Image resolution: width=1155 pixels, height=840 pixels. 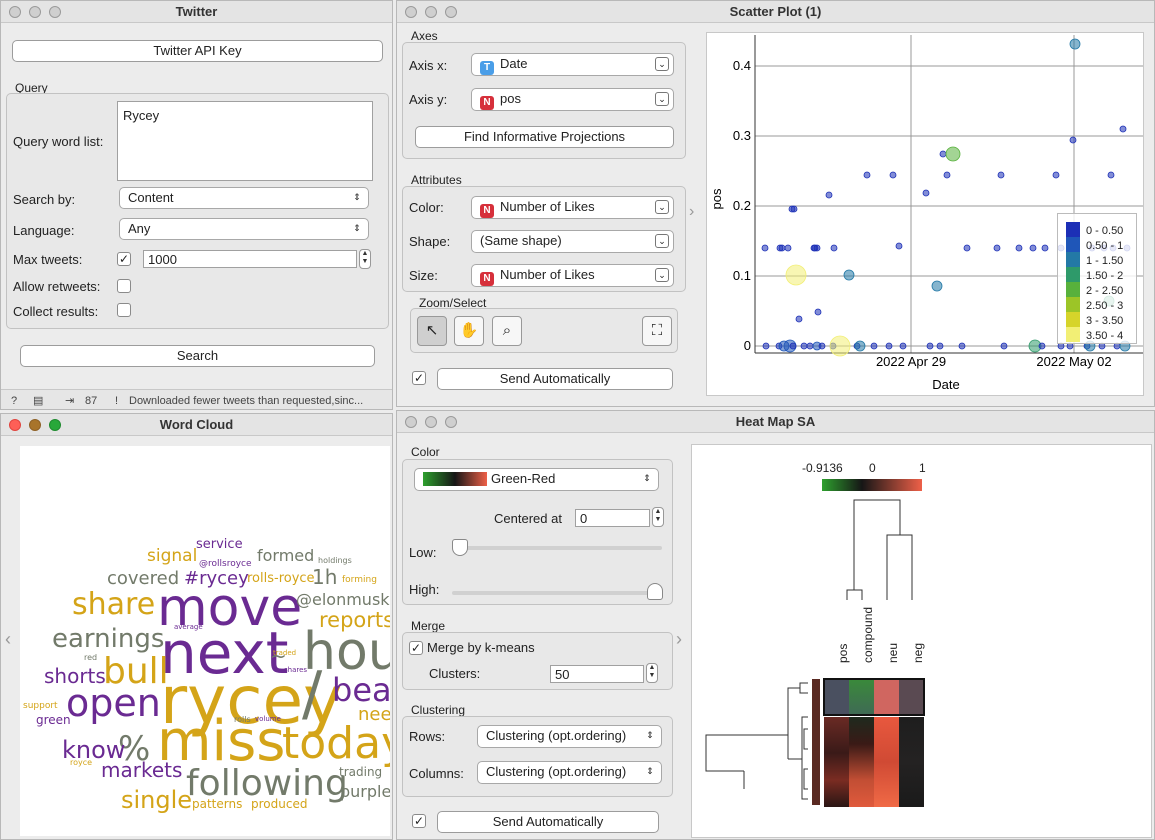 I want to click on high-slider-handle, so click(x=655, y=591).